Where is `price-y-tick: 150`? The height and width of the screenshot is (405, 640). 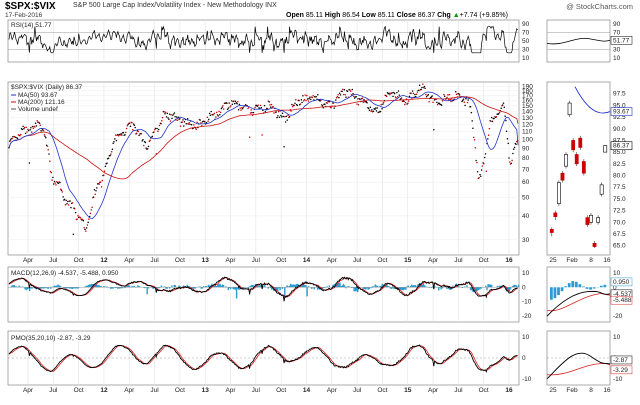
price-y-tick: 150 is located at coordinates (527, 106).